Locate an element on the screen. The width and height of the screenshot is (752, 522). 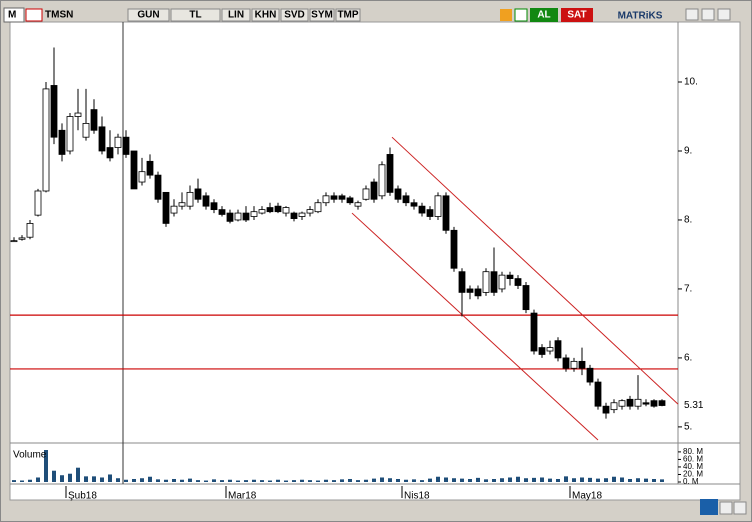
scroll-right is located at coordinates (740, 508).